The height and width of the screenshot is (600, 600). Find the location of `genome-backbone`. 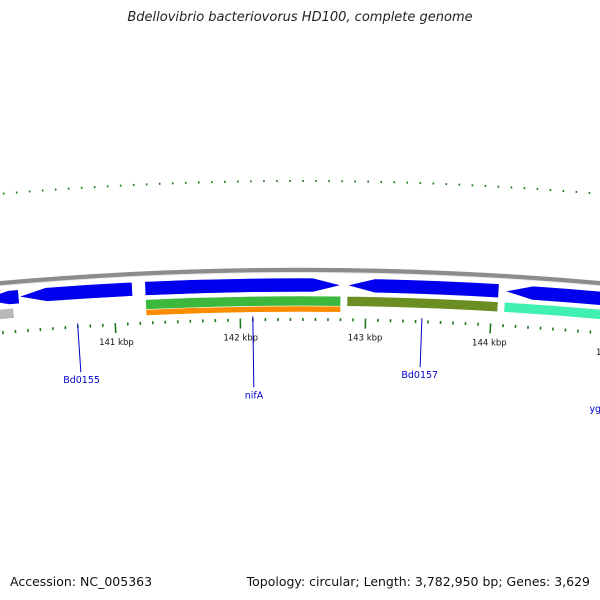

genome-backbone is located at coordinates (300, 276).